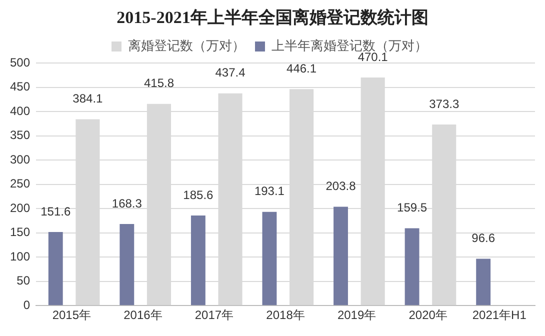 The image size is (545, 336). Describe the element at coordinates (428, 315) in the screenshot. I see `x-tick-label: 2020年` at that location.